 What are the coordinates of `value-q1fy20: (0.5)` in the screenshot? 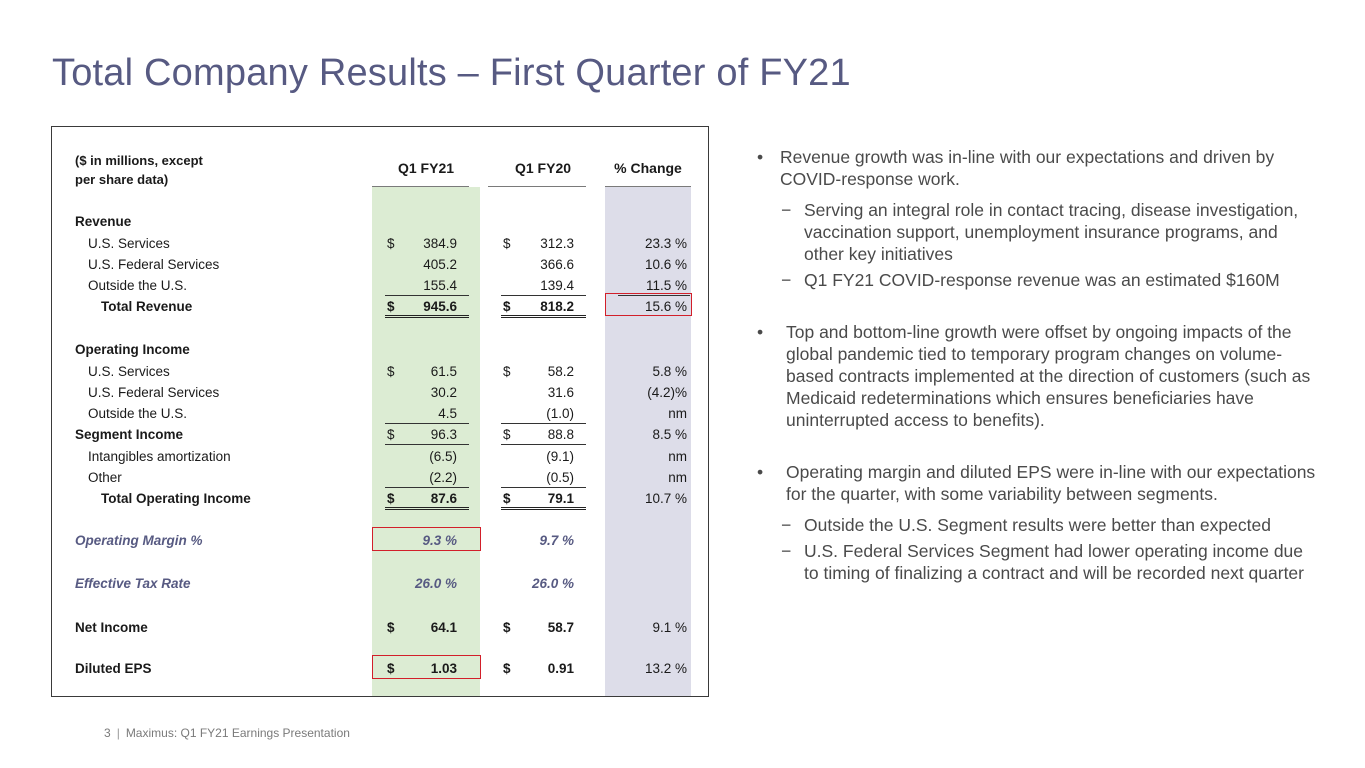 It's located at (560, 477).